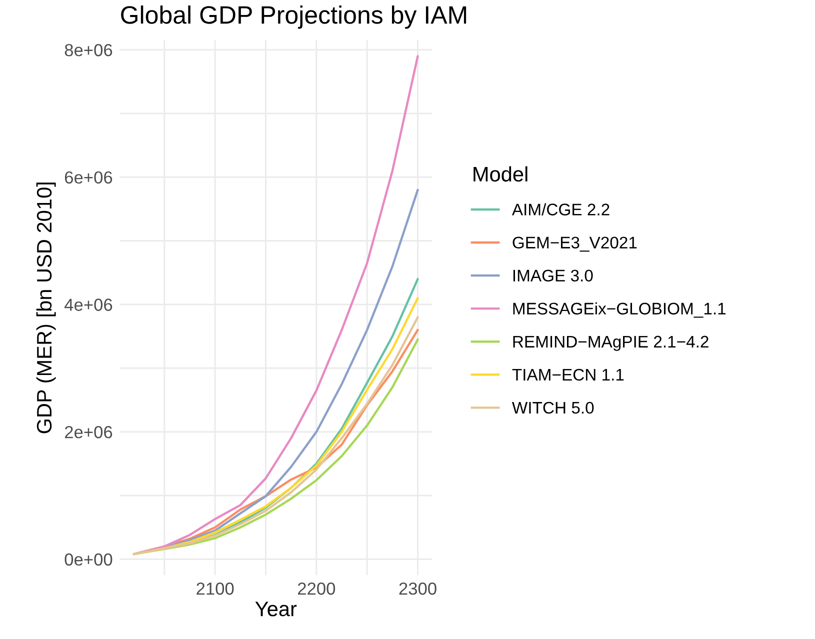 The height and width of the screenshot is (639, 815). Describe the element at coordinates (46, 308) in the screenshot. I see `y-axis-title: GDP (MER) [bn USD 2010]` at that location.